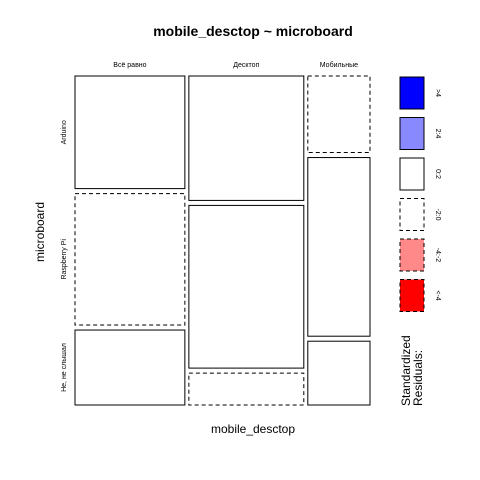 Image resolution: width=480 pixels, height=480 pixels. Describe the element at coordinates (253, 429) in the screenshot. I see `x-axis-label: mobile_desctop` at that location.